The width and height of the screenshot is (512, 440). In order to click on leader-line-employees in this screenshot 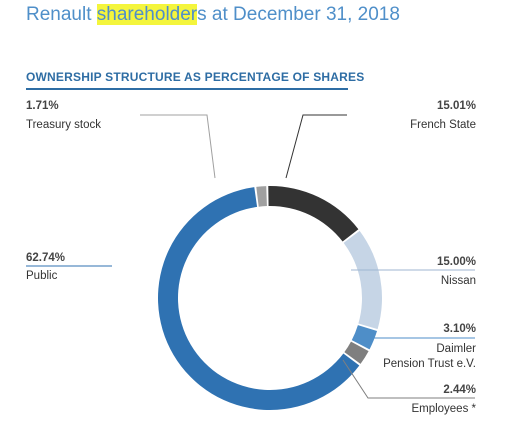, I will do `click(408, 379)`.